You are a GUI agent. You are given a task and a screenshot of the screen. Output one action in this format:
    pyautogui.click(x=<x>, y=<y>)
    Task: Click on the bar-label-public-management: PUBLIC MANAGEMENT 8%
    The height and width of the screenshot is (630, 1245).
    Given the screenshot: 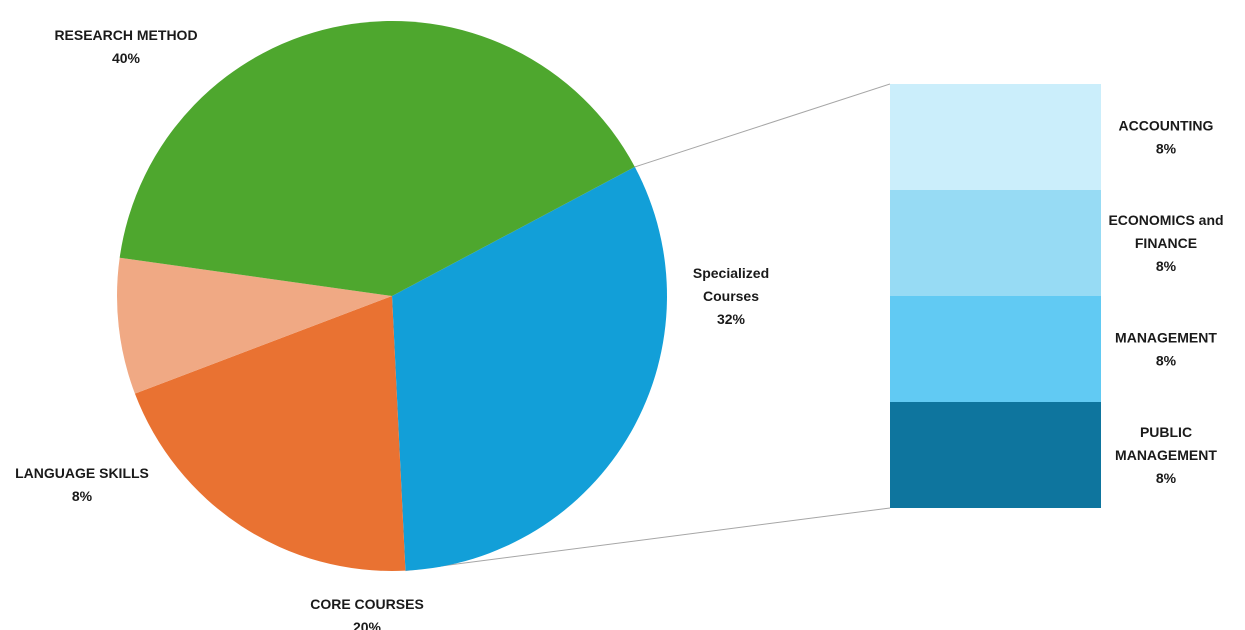 What is the action you would take?
    pyautogui.click(x=1166, y=455)
    